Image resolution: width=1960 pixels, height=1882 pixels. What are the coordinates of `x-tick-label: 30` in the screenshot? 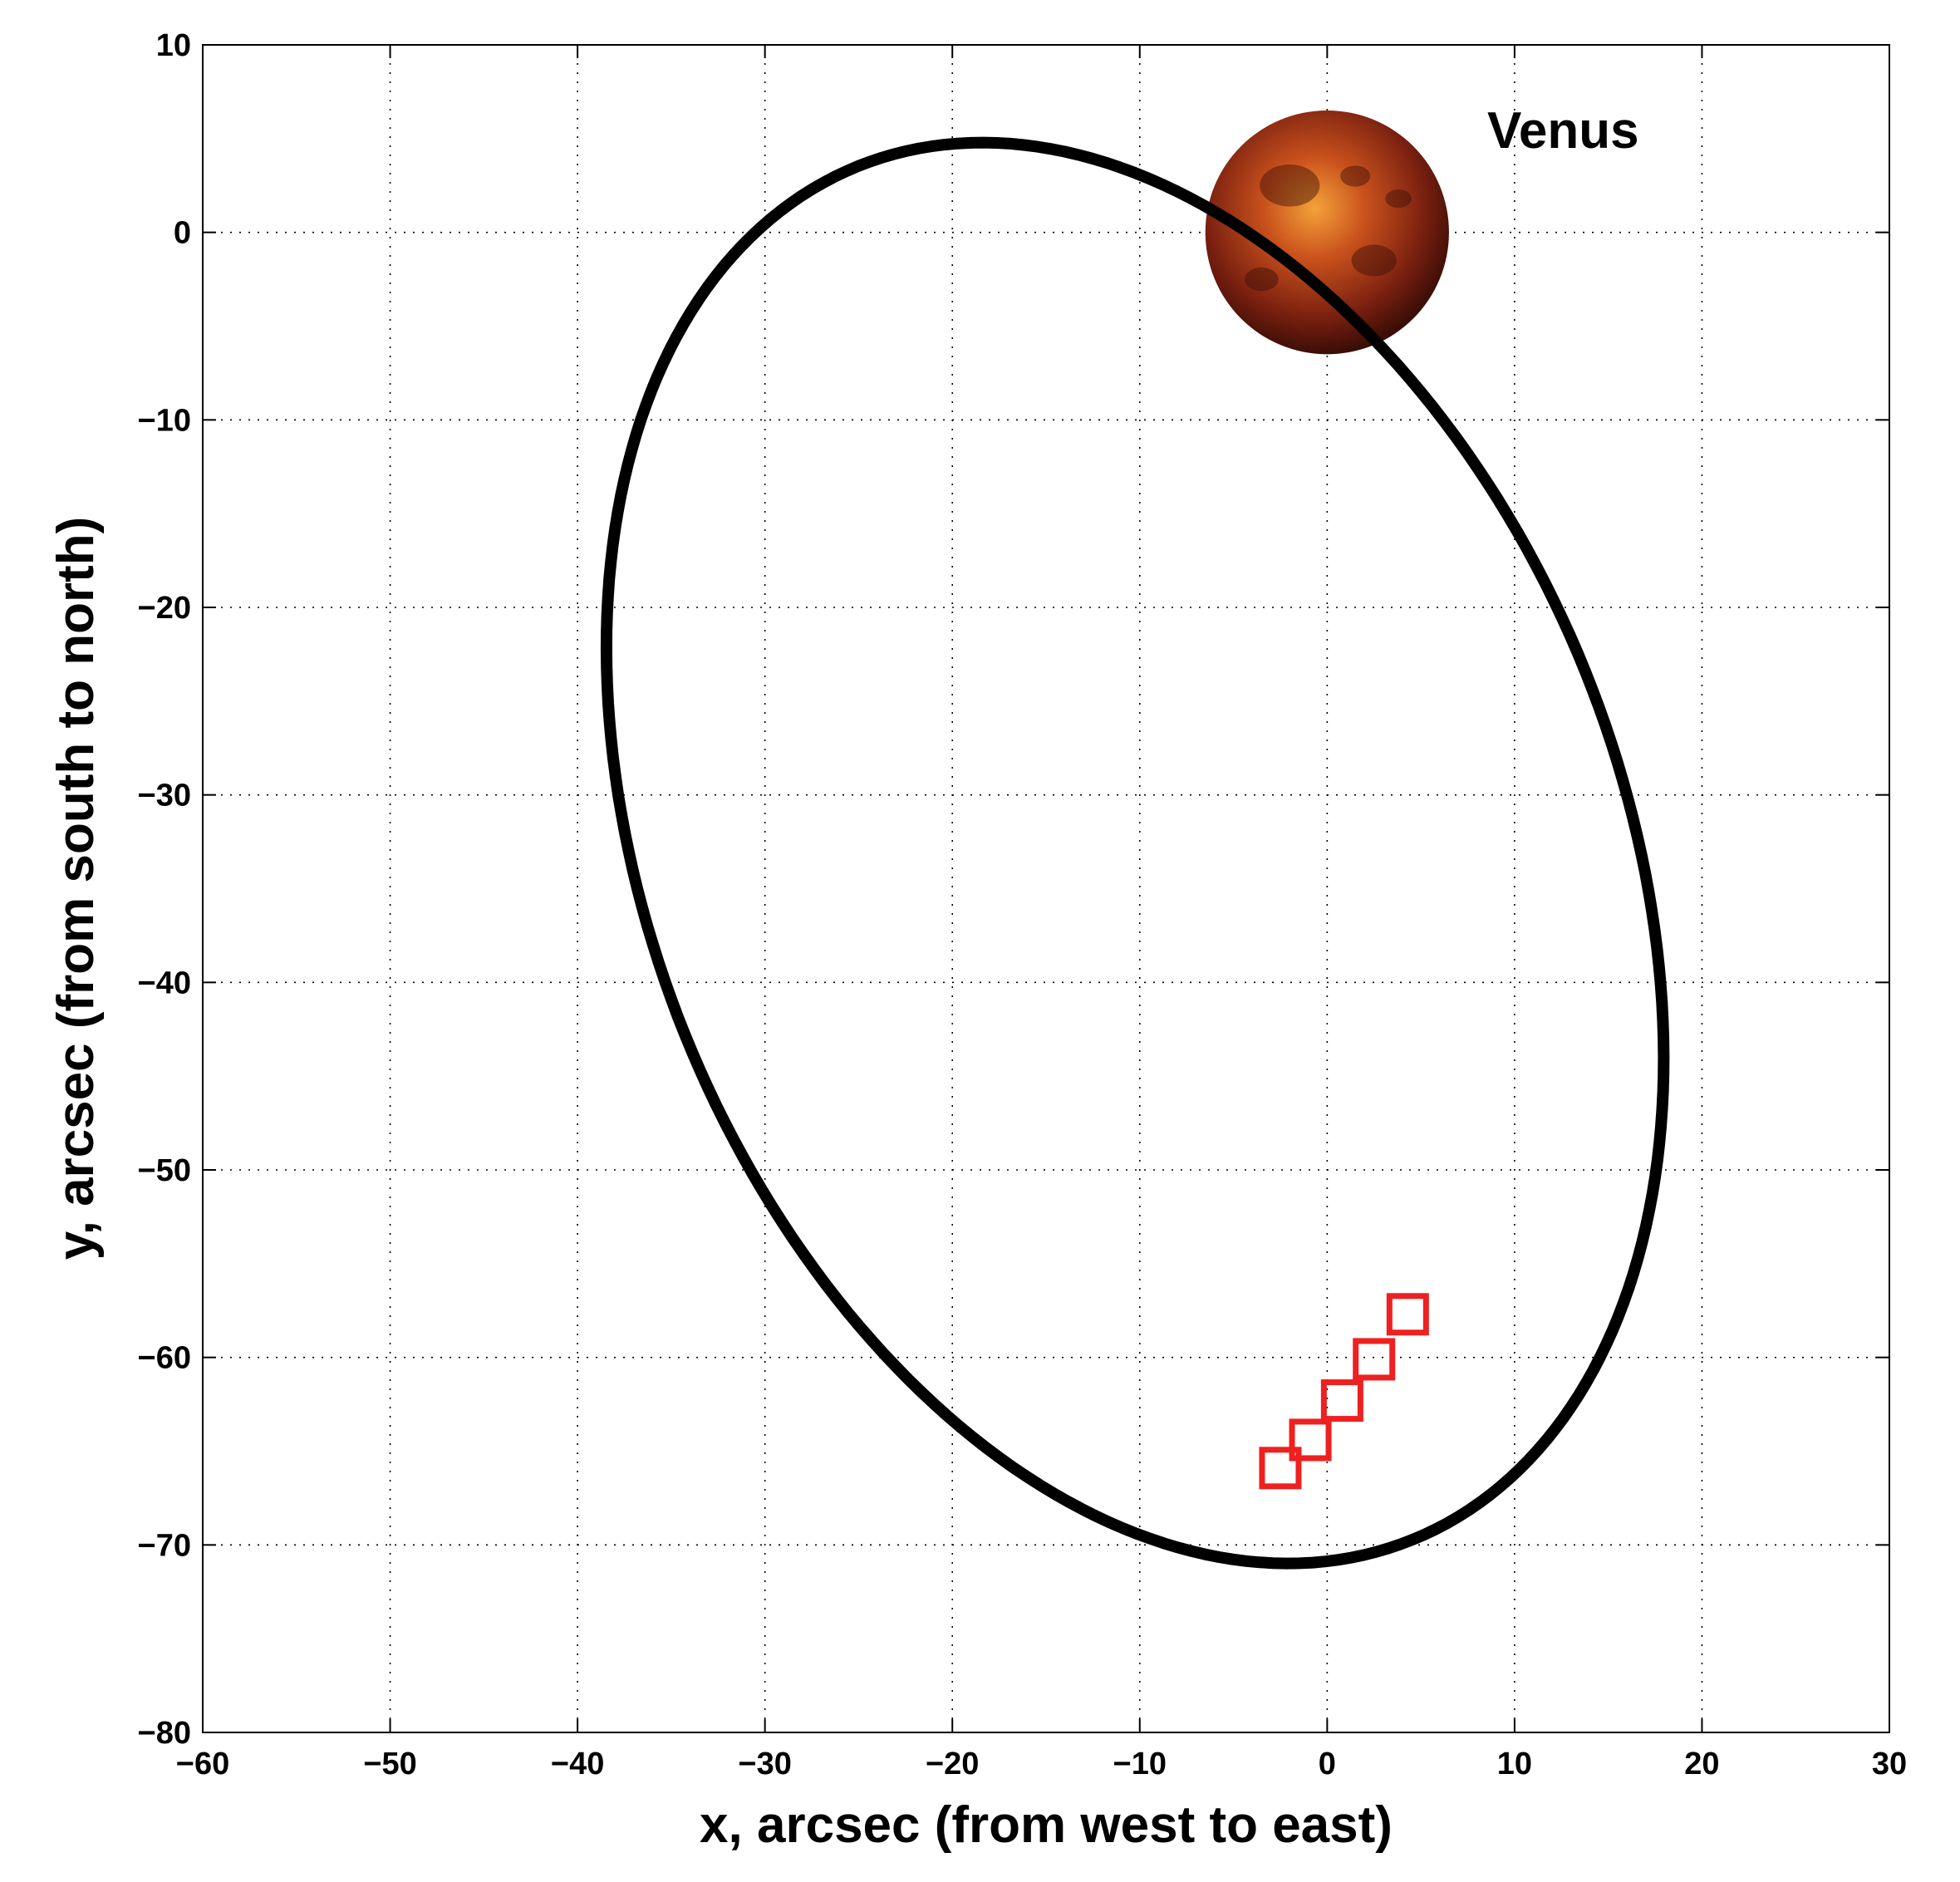 It's located at (1890, 1764).